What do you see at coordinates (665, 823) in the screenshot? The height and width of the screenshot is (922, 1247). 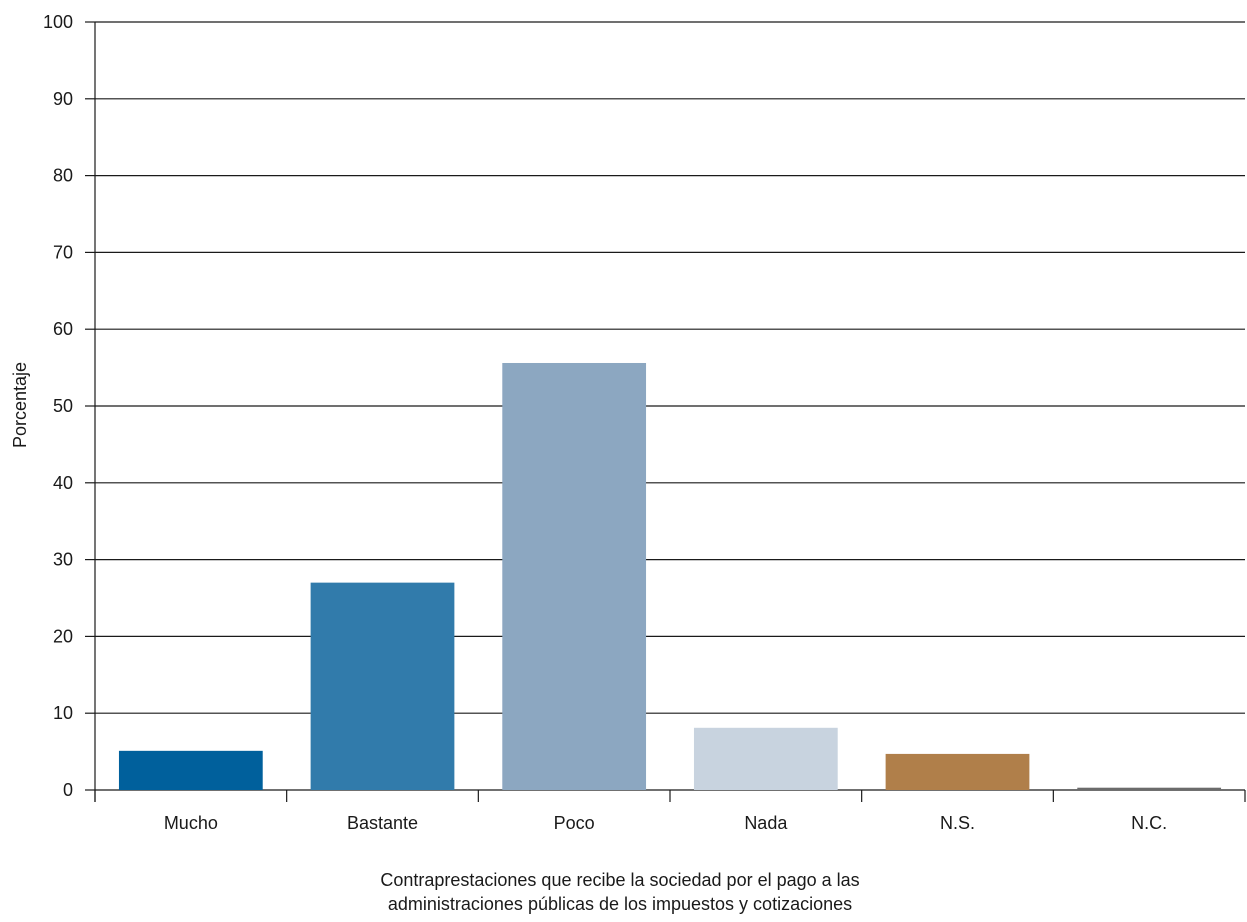 I see `x-tick-labels: Mucho Bastante Poco Nada N.S. N.C.` at bounding box center [665, 823].